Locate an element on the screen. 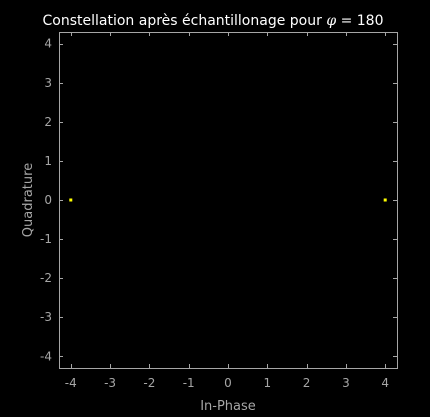 Image resolution: width=430 pixels, height=417 pixels. y-tick-label: 3 is located at coordinates (48, 83).